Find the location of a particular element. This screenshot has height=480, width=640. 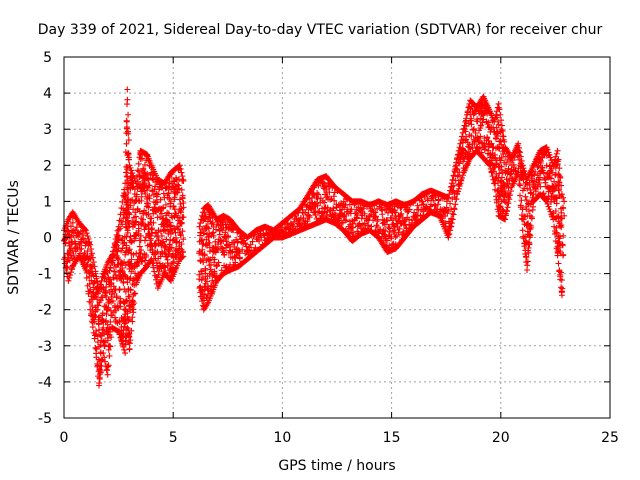

y-tick-label: -4 is located at coordinates (45, 383).